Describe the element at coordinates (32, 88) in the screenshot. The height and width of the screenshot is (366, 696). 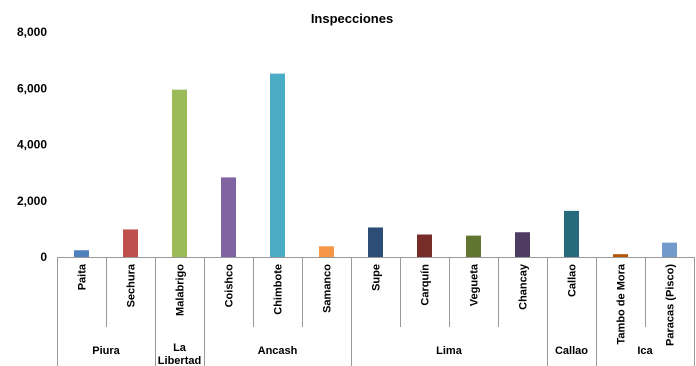
I see `y-tick-label: 6,000` at that location.